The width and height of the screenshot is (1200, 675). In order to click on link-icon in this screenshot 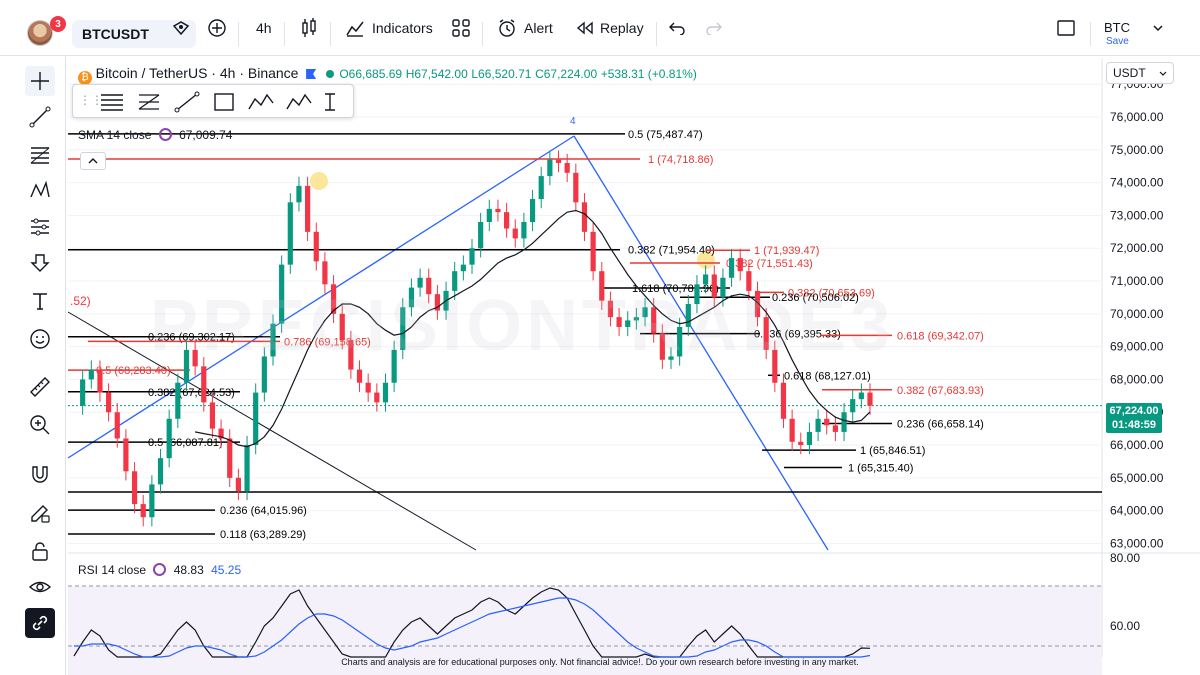, I will do `click(40, 623)`.